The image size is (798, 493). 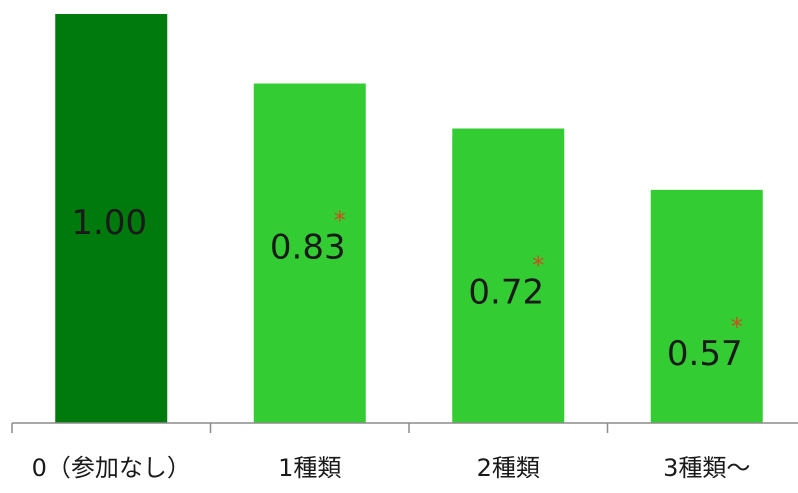 What do you see at coordinates (506, 293) in the screenshot?
I see `bar-value-label: 0.72` at bounding box center [506, 293].